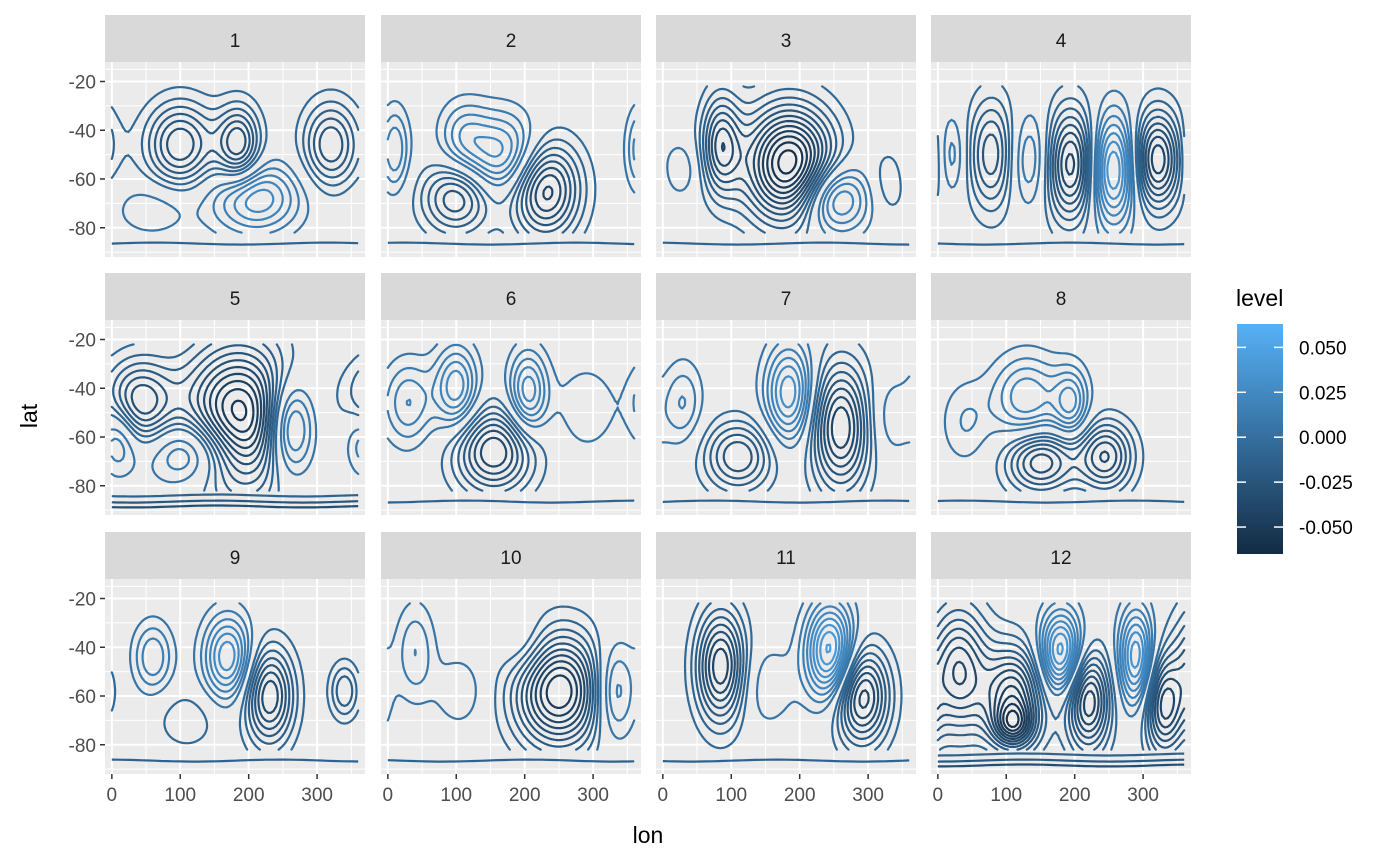 The width and height of the screenshot is (1400, 866). I want to click on facet-strip-label: 7, so click(786, 299).